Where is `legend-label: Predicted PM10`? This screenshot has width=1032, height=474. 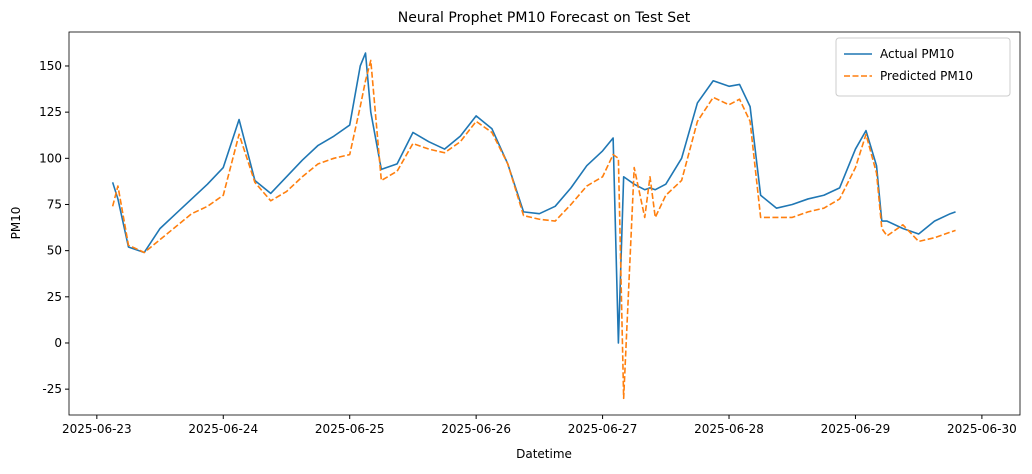
legend-label: Predicted PM10 is located at coordinates (926, 76).